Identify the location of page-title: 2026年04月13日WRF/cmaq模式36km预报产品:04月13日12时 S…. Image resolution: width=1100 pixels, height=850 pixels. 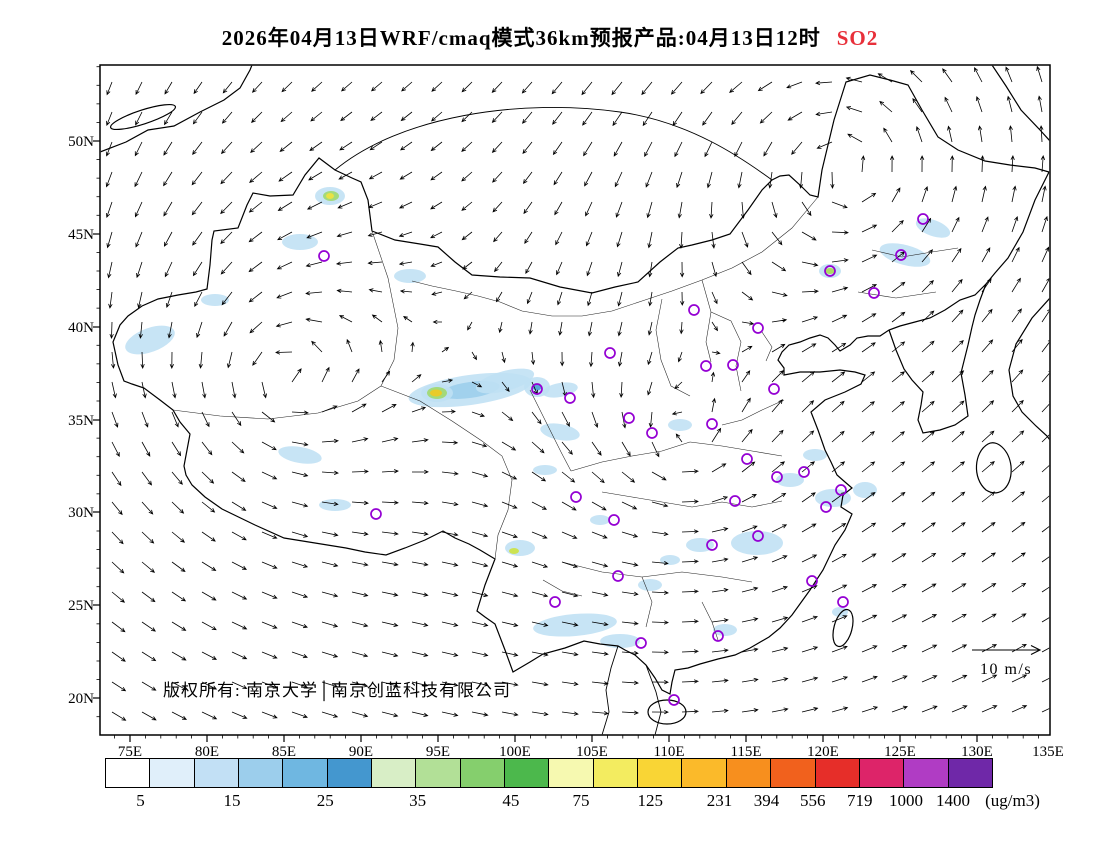
(550, 37).